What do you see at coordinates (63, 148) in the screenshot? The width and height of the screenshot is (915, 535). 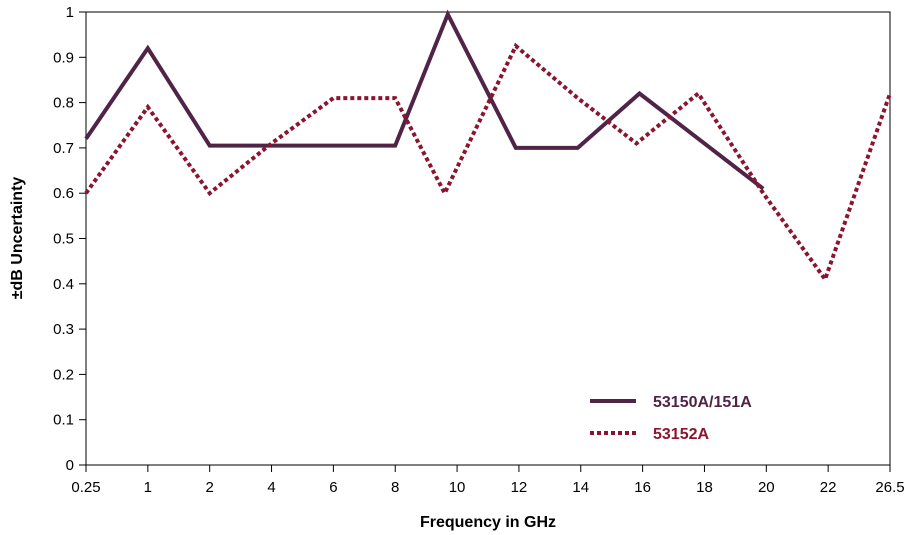 I see `y-tick-label: 0.7` at bounding box center [63, 148].